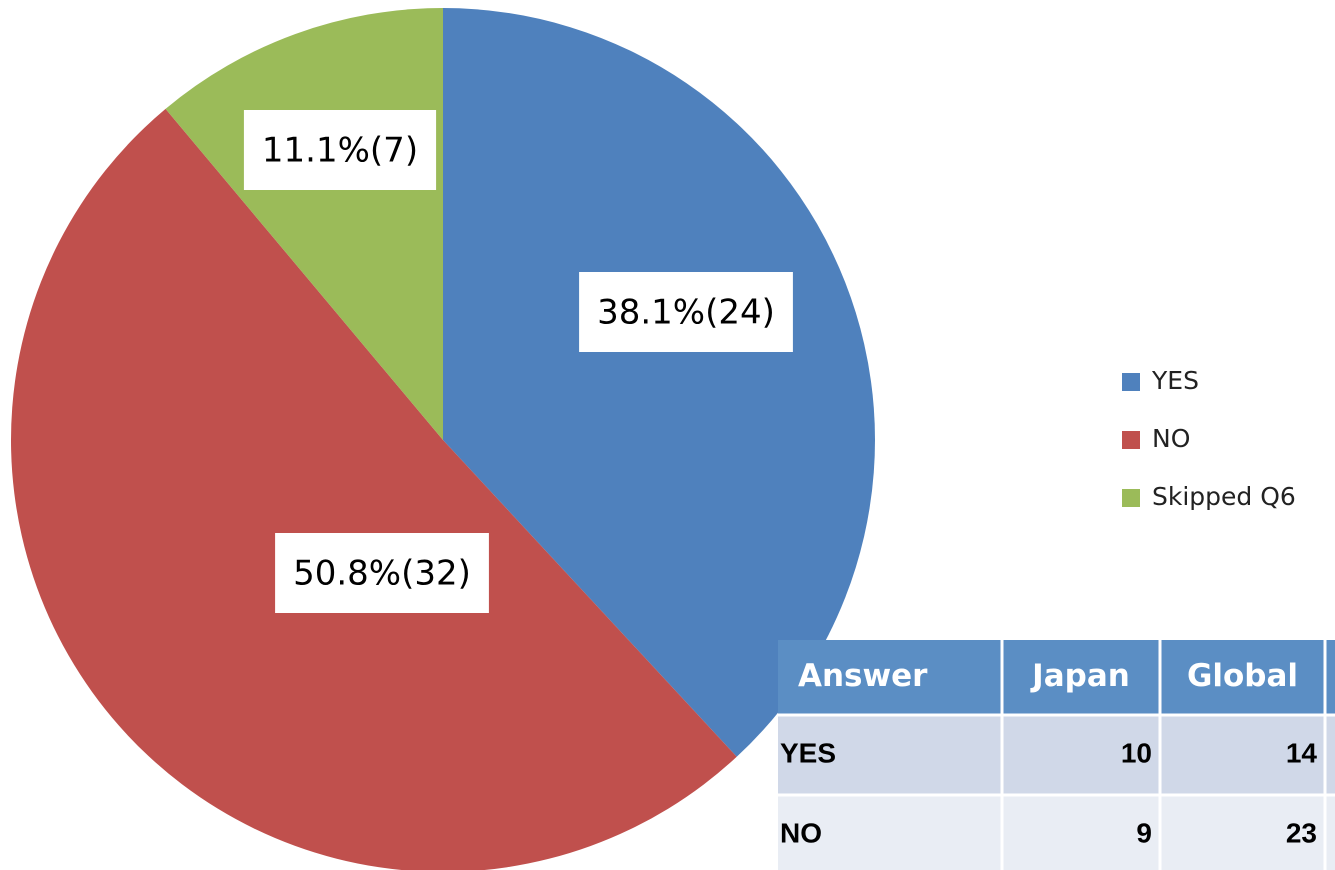  I want to click on data-label: 50.8%(32), so click(382, 574).